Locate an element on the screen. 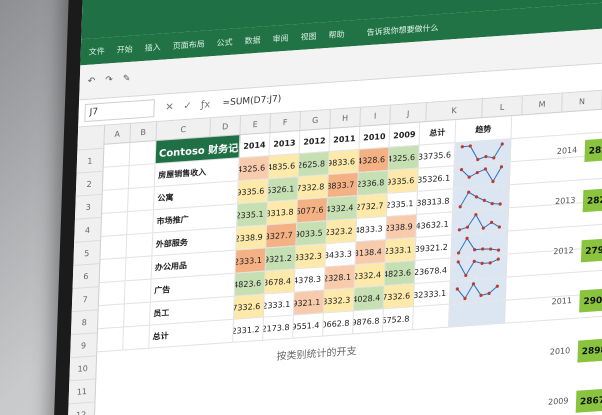  value-cell: ¥ 39033.5 is located at coordinates (312, 233).